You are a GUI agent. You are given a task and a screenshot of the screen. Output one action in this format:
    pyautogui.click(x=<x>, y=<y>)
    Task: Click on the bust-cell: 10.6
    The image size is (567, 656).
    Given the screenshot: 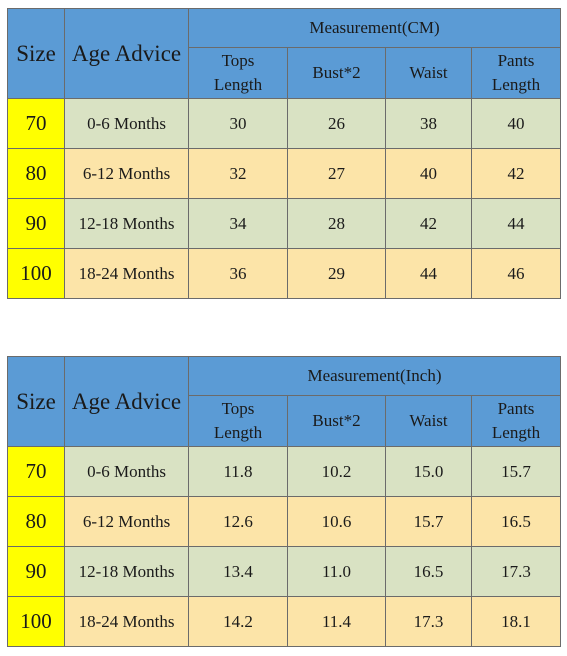 What is the action you would take?
    pyautogui.click(x=336, y=521)
    